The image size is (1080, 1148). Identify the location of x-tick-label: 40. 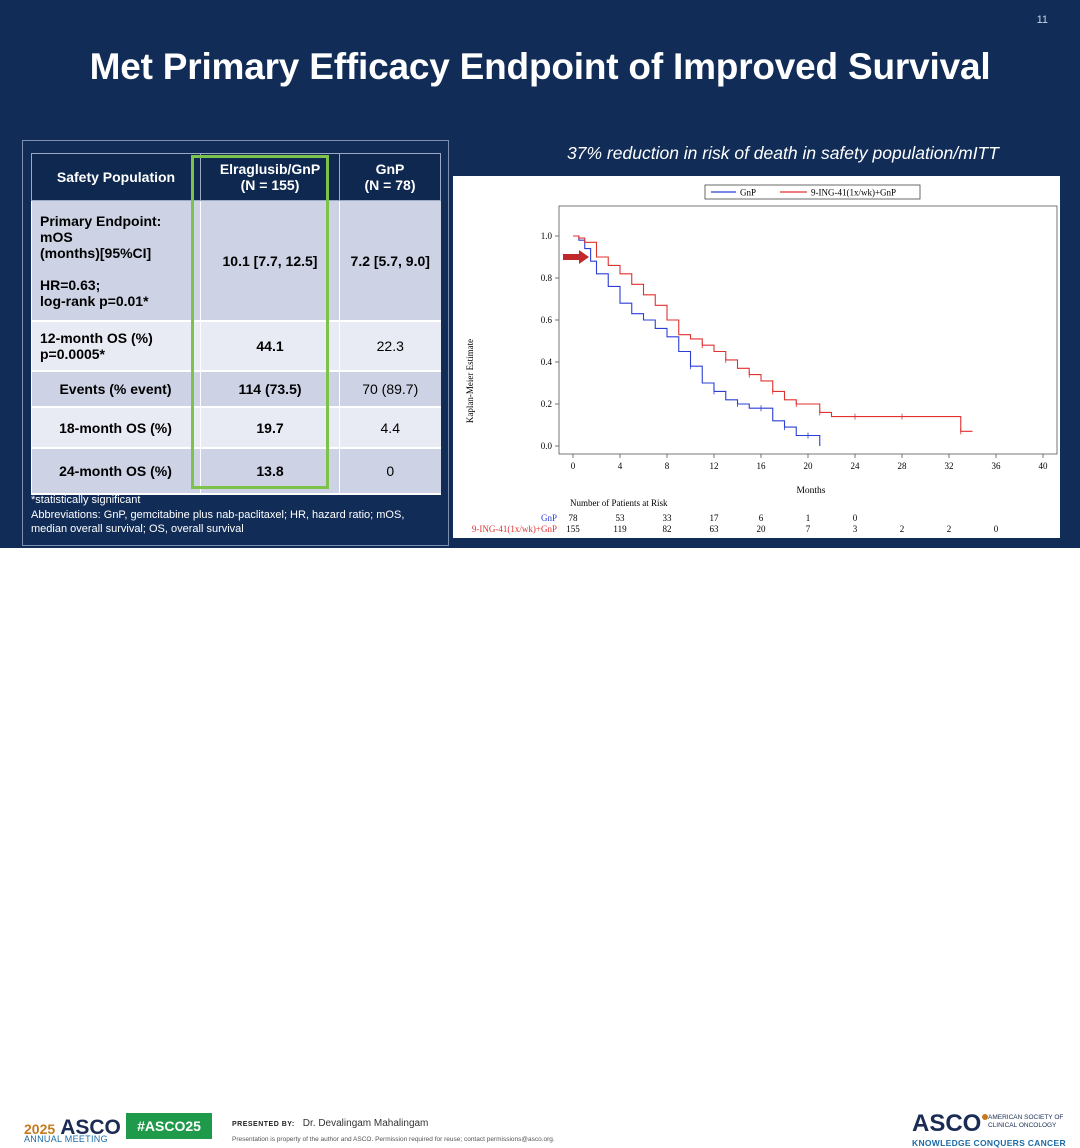
(1044, 466).